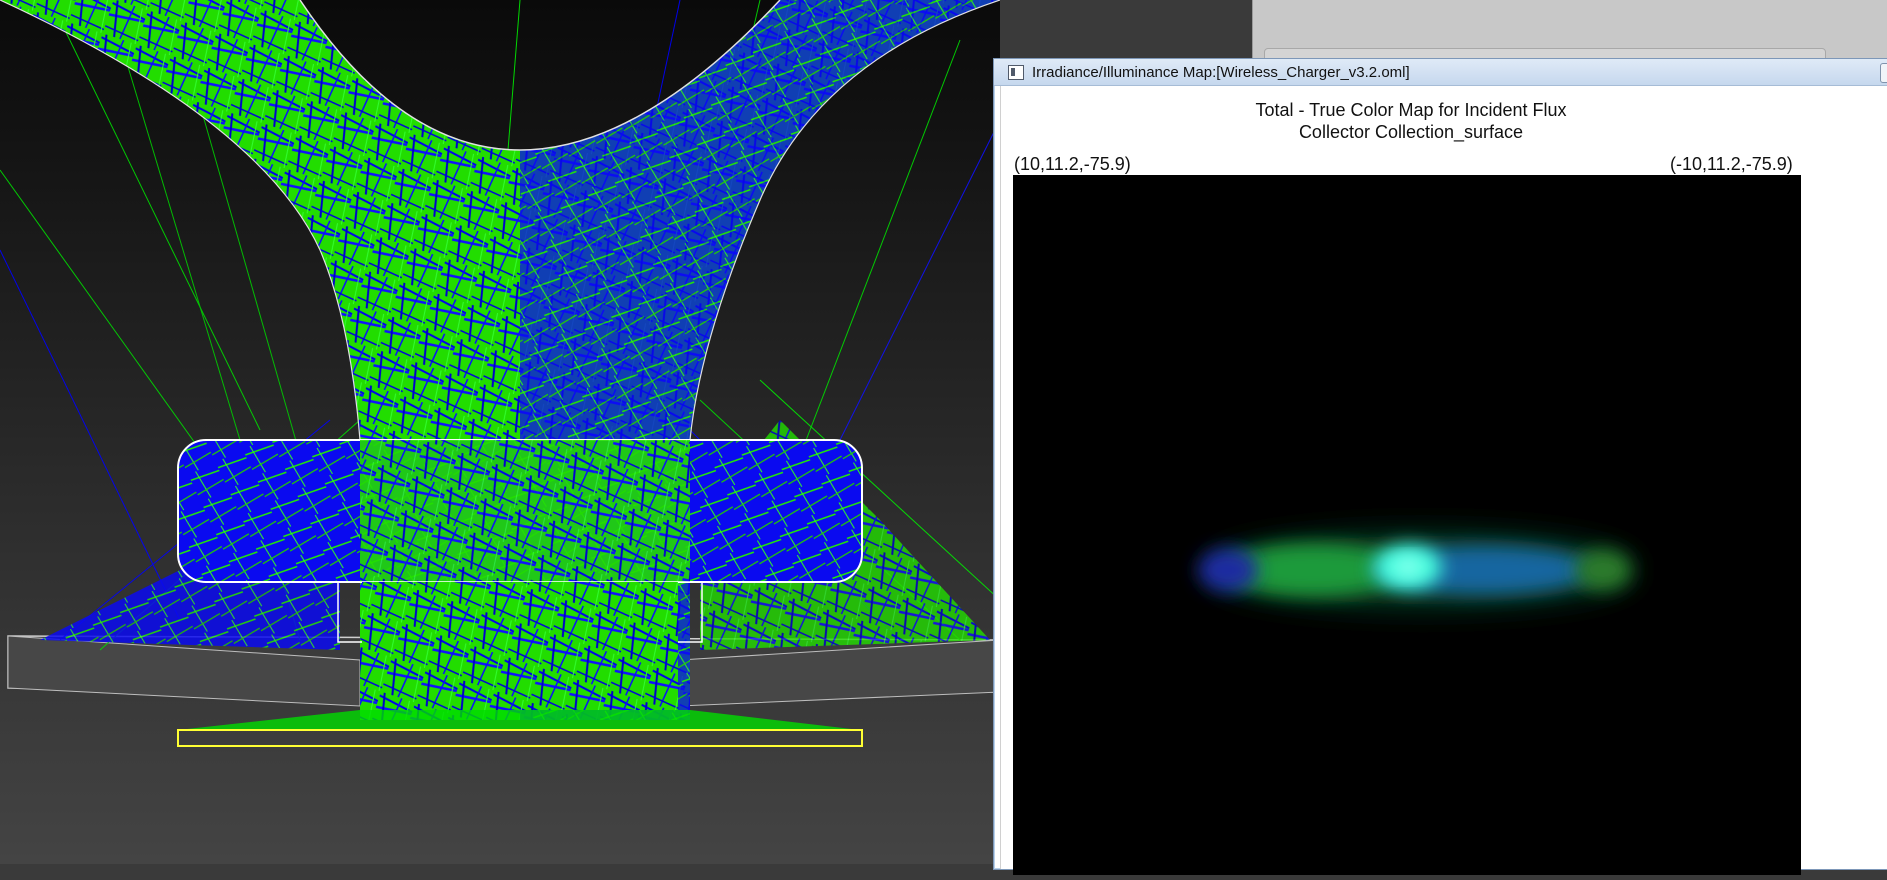 Image resolution: width=1887 pixels, height=880 pixels. What do you see at coordinates (520, 738) in the screenshot?
I see `collector-surface` at bounding box center [520, 738].